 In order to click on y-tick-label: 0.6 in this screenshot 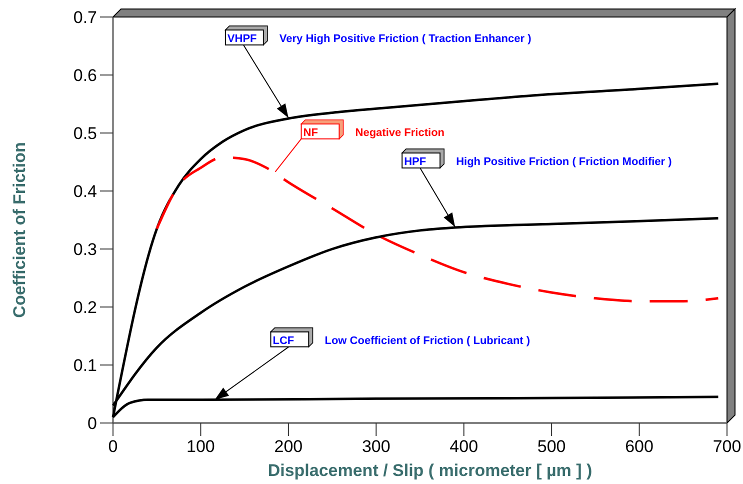, I will do `click(85, 75)`.